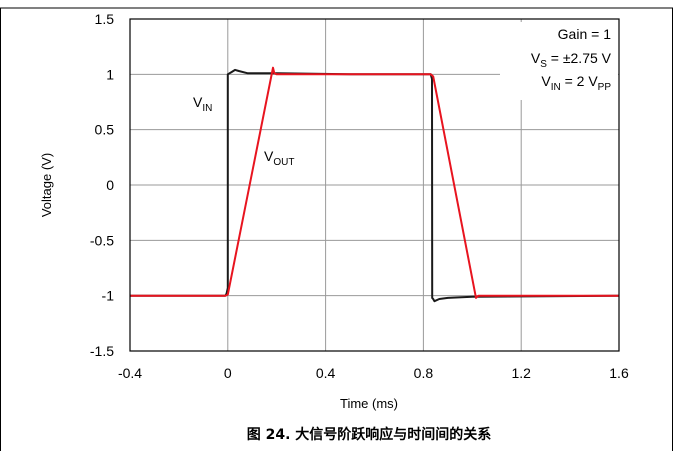 The height and width of the screenshot is (451, 673). Describe the element at coordinates (108, 296) in the screenshot. I see `y-tick-label: -1` at that location.